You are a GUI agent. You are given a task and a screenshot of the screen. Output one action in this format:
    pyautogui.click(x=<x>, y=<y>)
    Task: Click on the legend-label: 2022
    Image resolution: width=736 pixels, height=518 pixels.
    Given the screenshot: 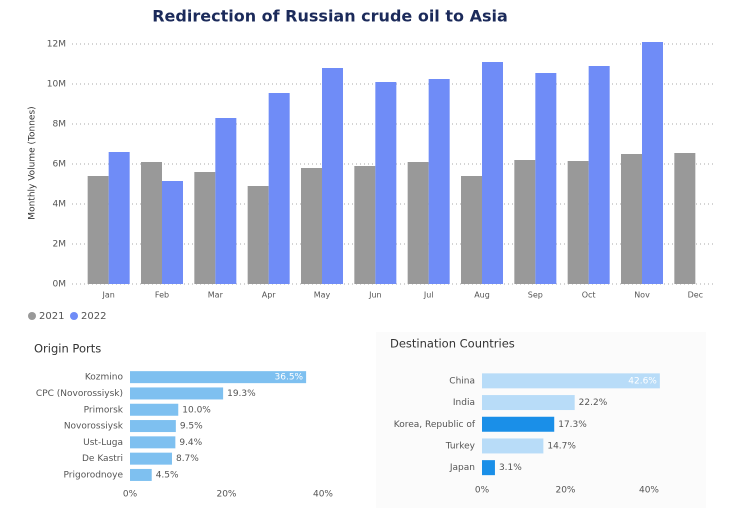 What is the action you would take?
    pyautogui.click(x=93, y=316)
    